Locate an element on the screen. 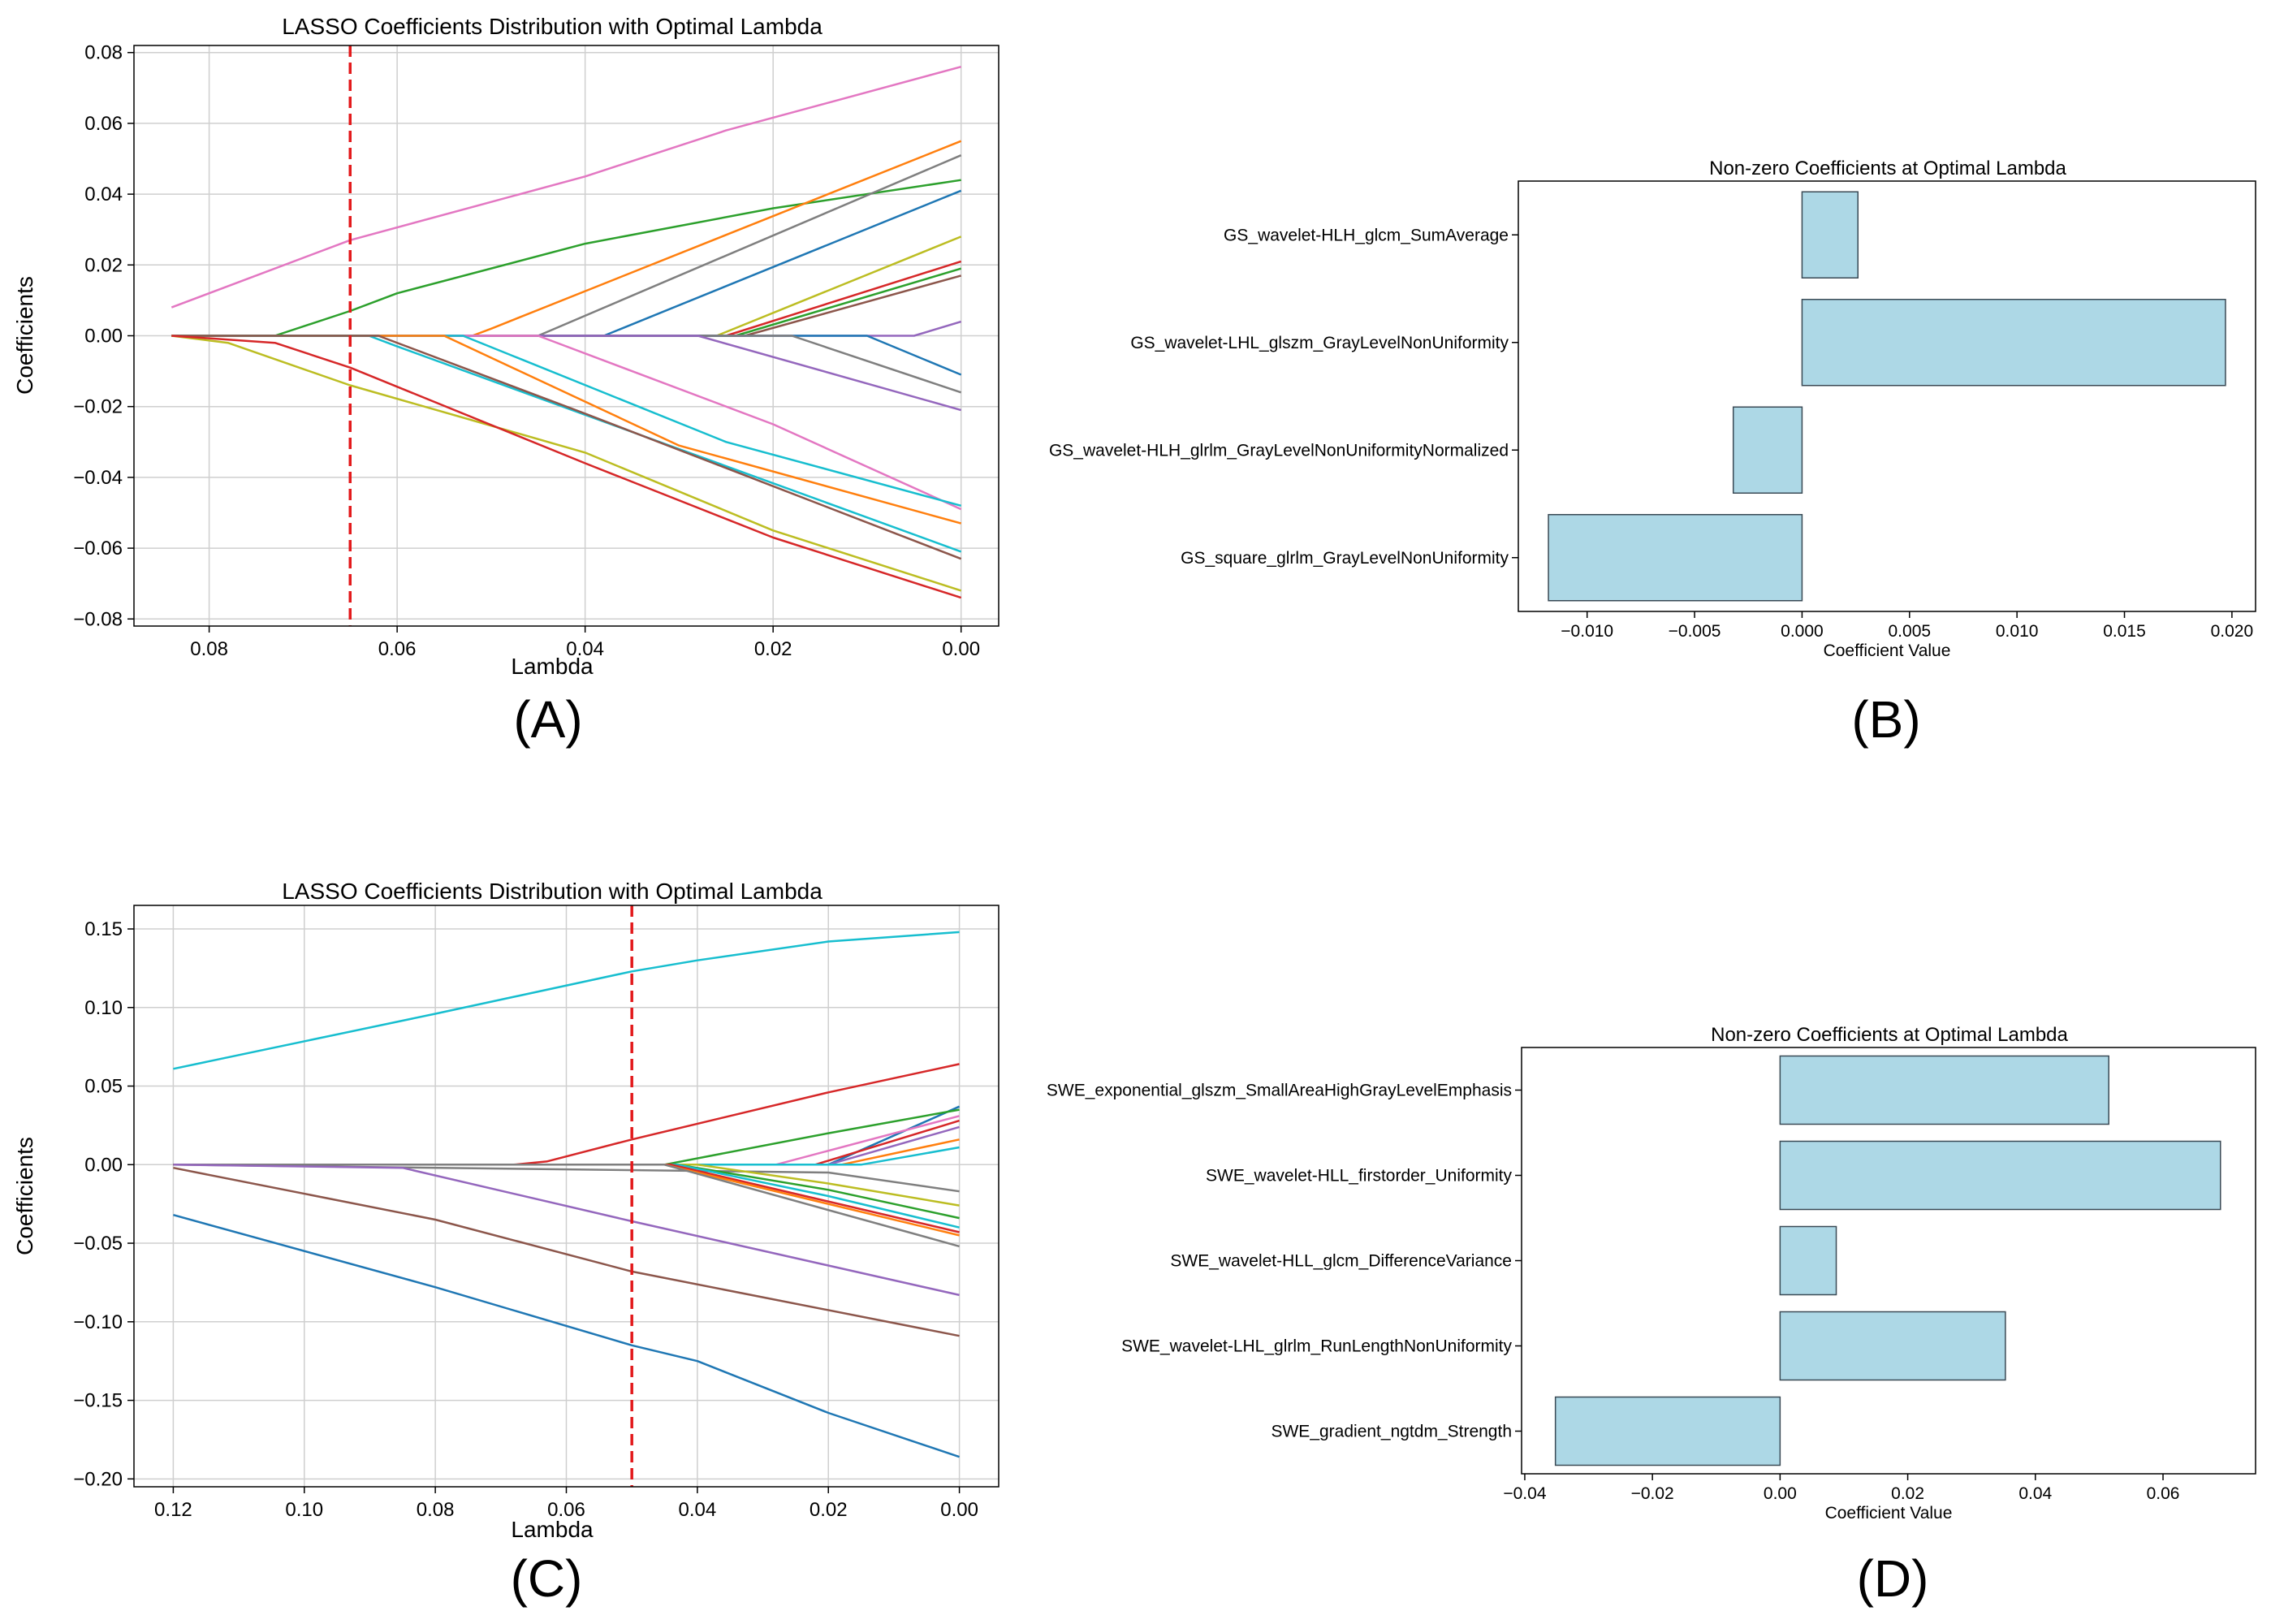  y-tick-label: −0.10 is located at coordinates (98, 1322).